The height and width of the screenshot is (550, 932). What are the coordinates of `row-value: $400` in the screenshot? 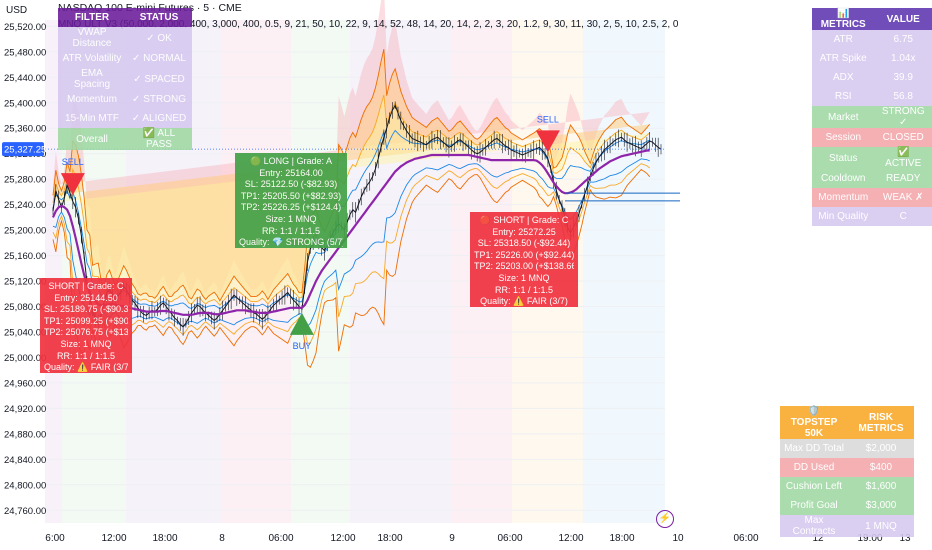 It's located at (881, 467).